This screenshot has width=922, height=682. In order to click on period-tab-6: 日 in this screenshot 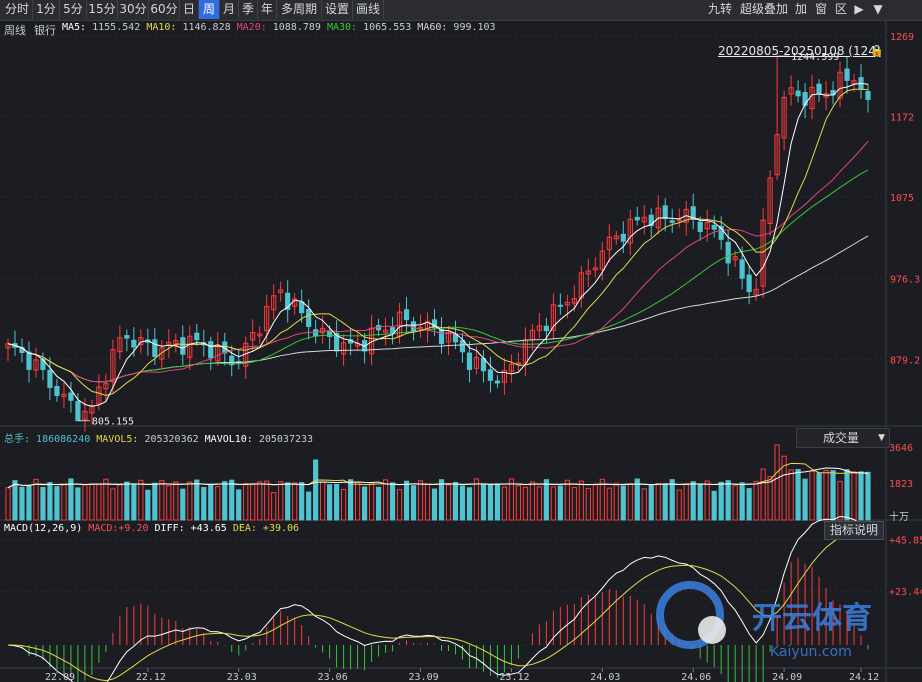, I will do `click(188, 9)`.